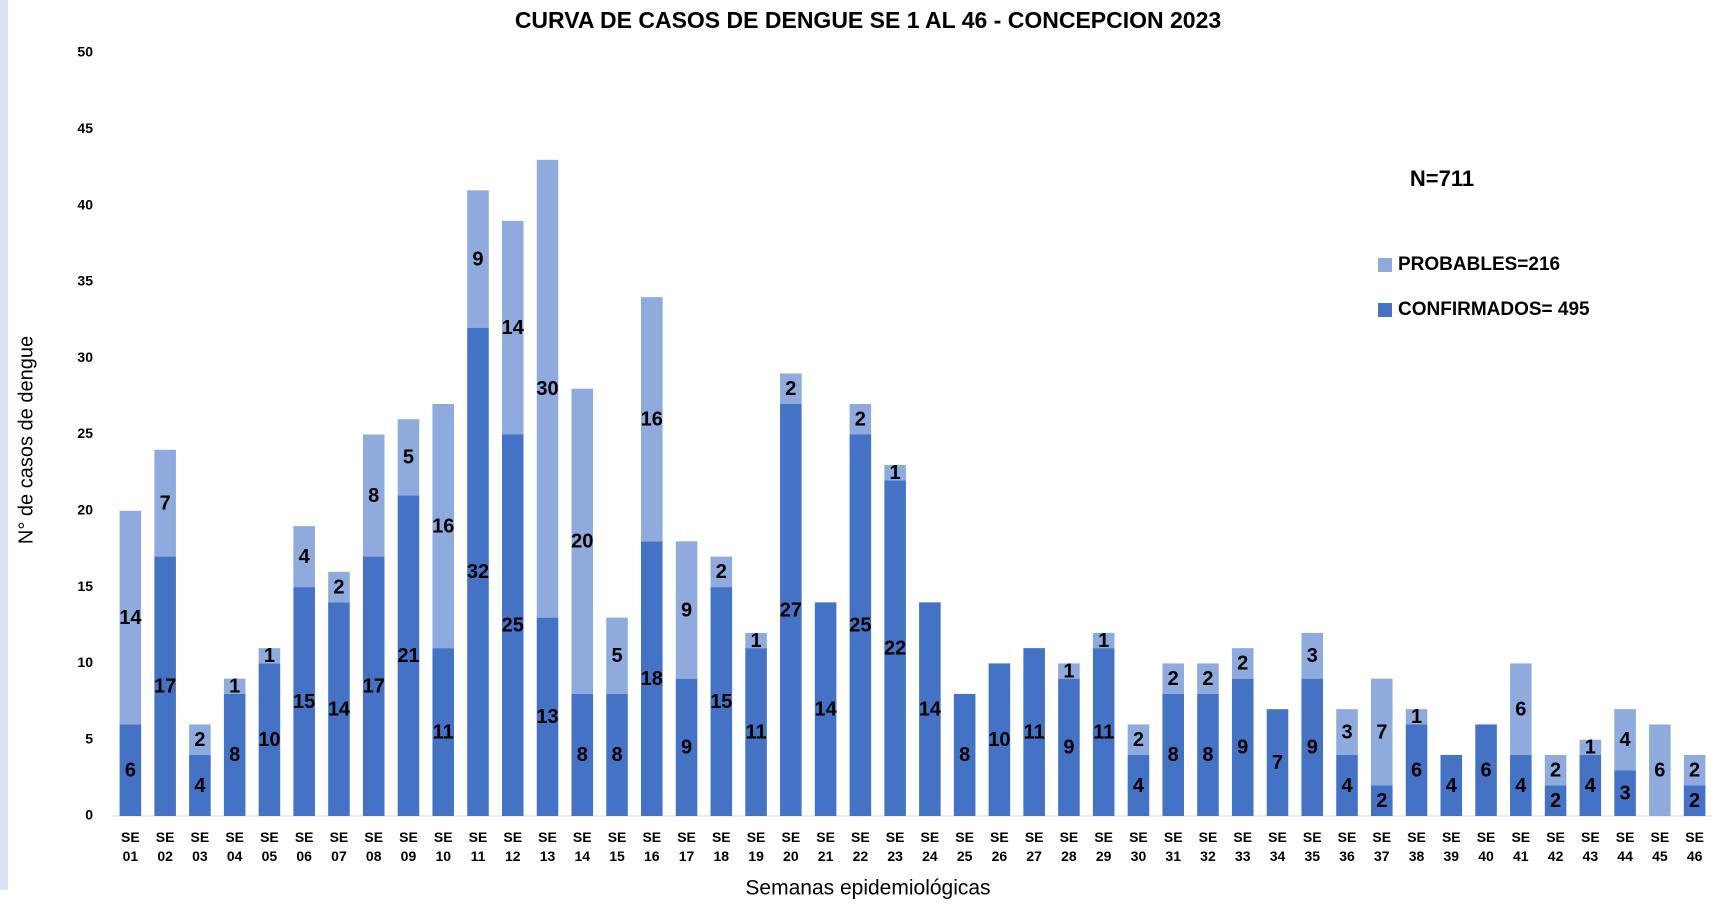 This screenshot has height=906, width=1719. I want to click on x-tick-label: SE 10, so click(443, 846).